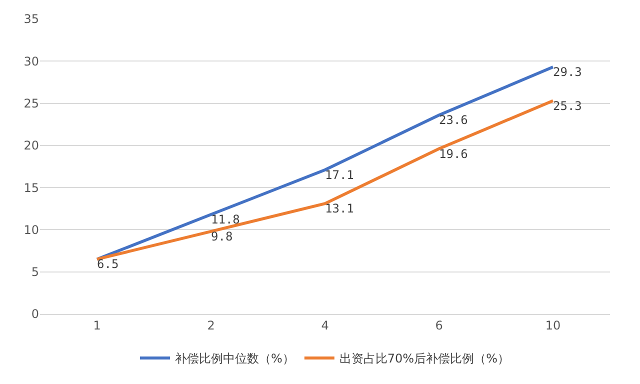 The height and width of the screenshot is (384, 640). What do you see at coordinates (35, 272) in the screenshot?
I see `y-tick-label: 5` at bounding box center [35, 272].